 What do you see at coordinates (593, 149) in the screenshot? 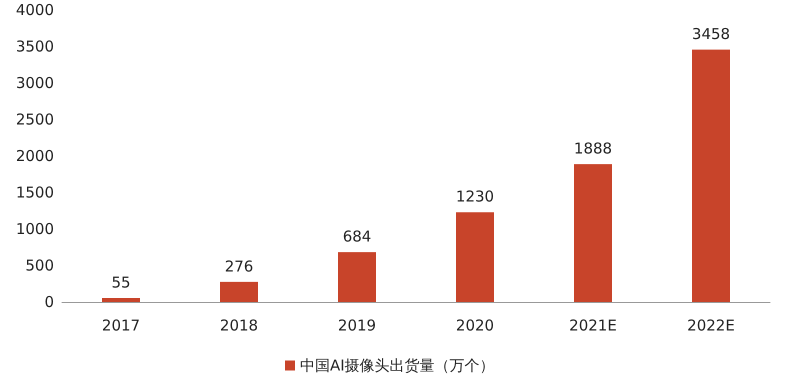
I see `data-label: 1888` at bounding box center [593, 149].